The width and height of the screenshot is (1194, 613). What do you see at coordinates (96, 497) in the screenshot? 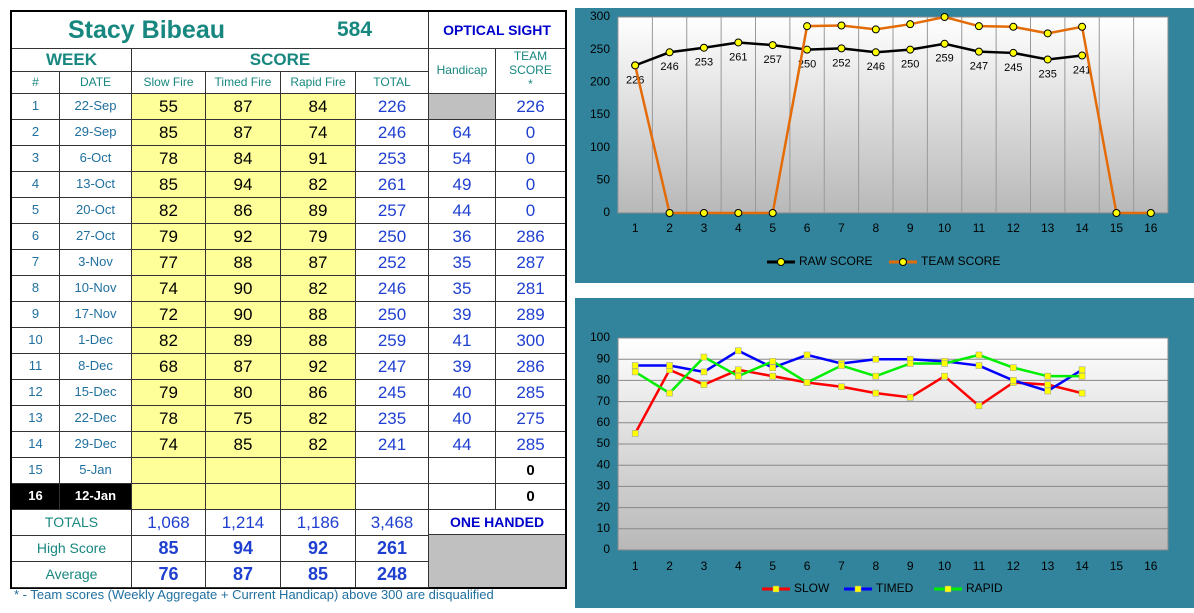
I see `table-cell: 12-Jan` at bounding box center [96, 497].